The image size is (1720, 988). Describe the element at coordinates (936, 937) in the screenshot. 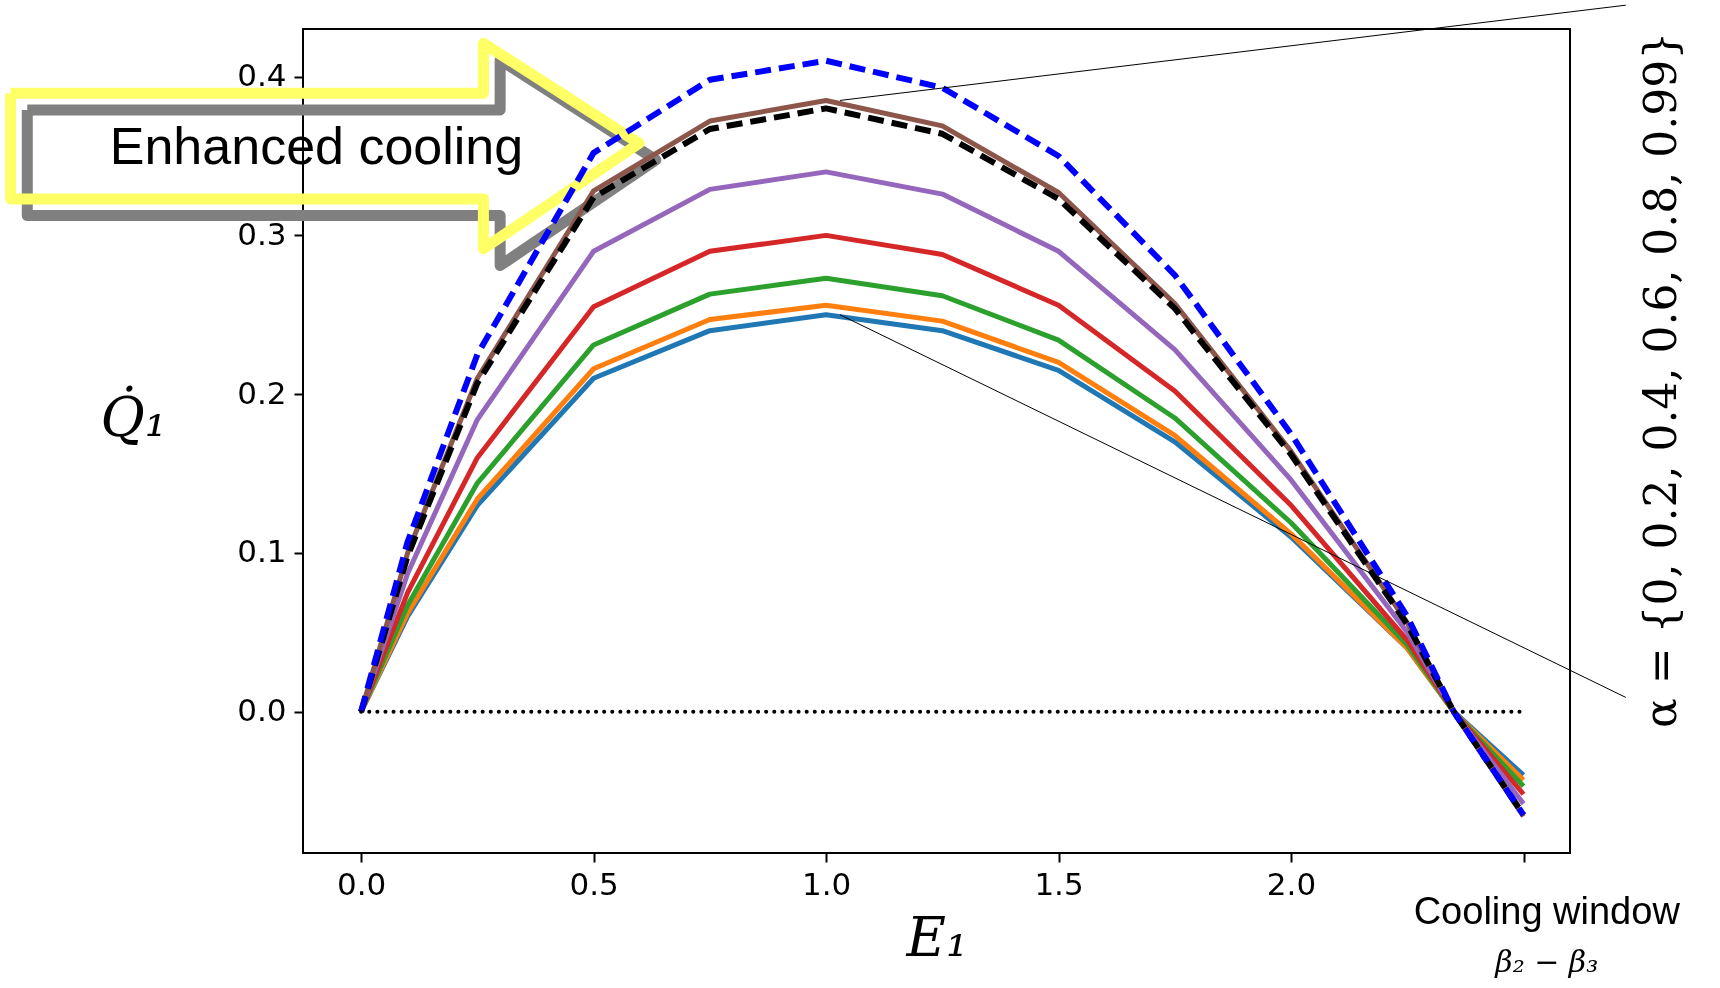

I see `x-axis-title: E₁` at that location.